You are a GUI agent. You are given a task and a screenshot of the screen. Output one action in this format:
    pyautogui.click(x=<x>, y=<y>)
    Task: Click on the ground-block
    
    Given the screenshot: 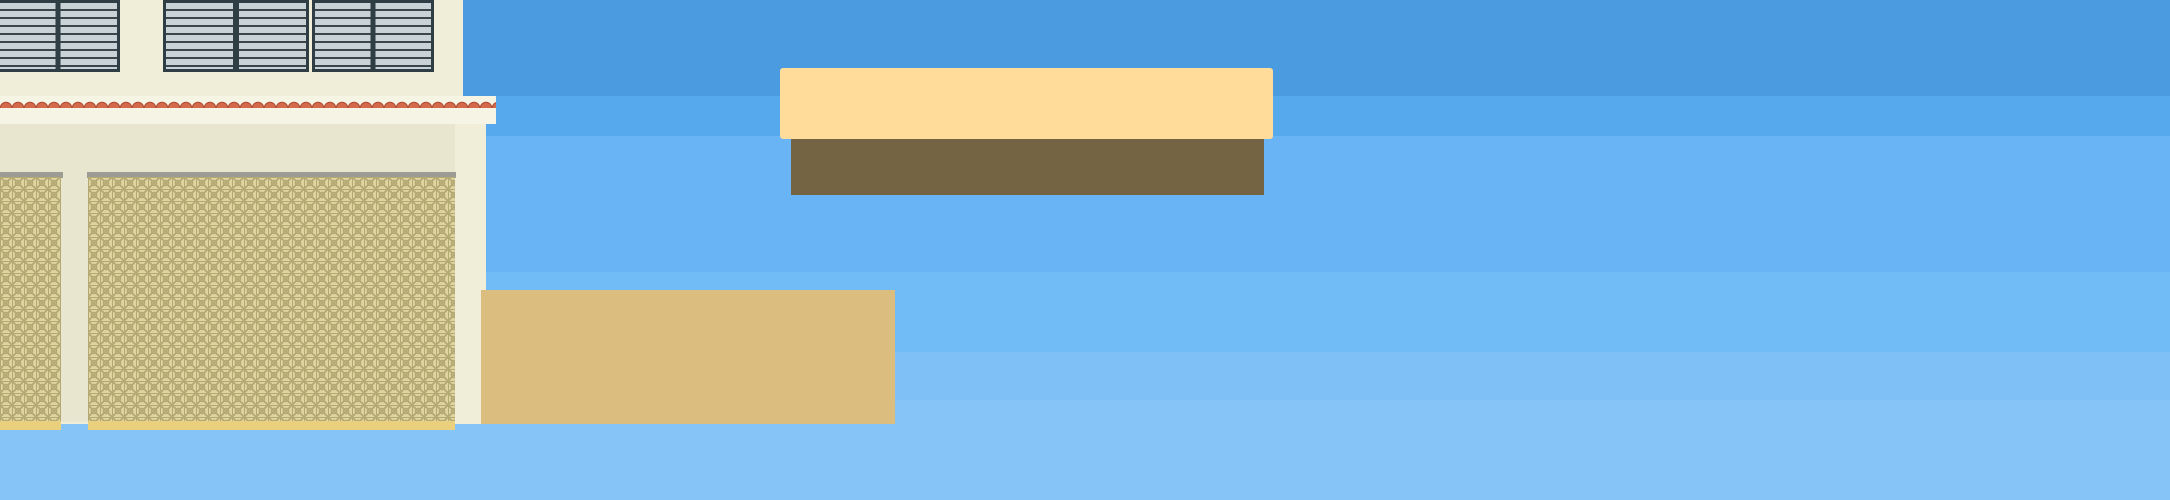 What is the action you would take?
    pyautogui.click(x=688, y=357)
    